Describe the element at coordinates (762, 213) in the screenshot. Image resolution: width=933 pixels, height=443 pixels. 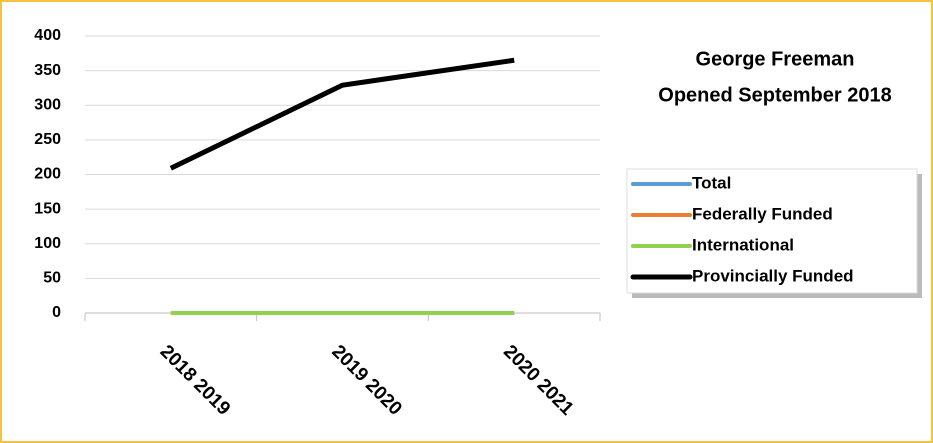
I see `legend-label: Federally Funded` at that location.